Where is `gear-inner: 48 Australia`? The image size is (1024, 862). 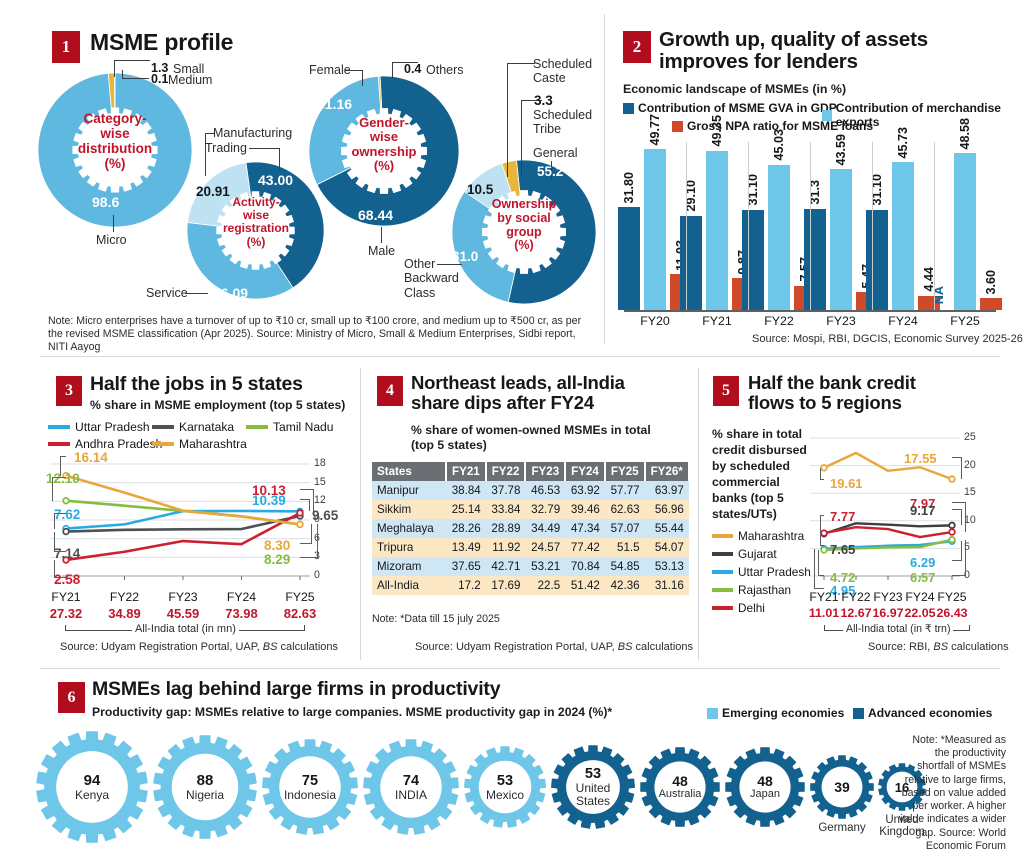
gear-inner: 48 Australia is located at coordinates (680, 787).